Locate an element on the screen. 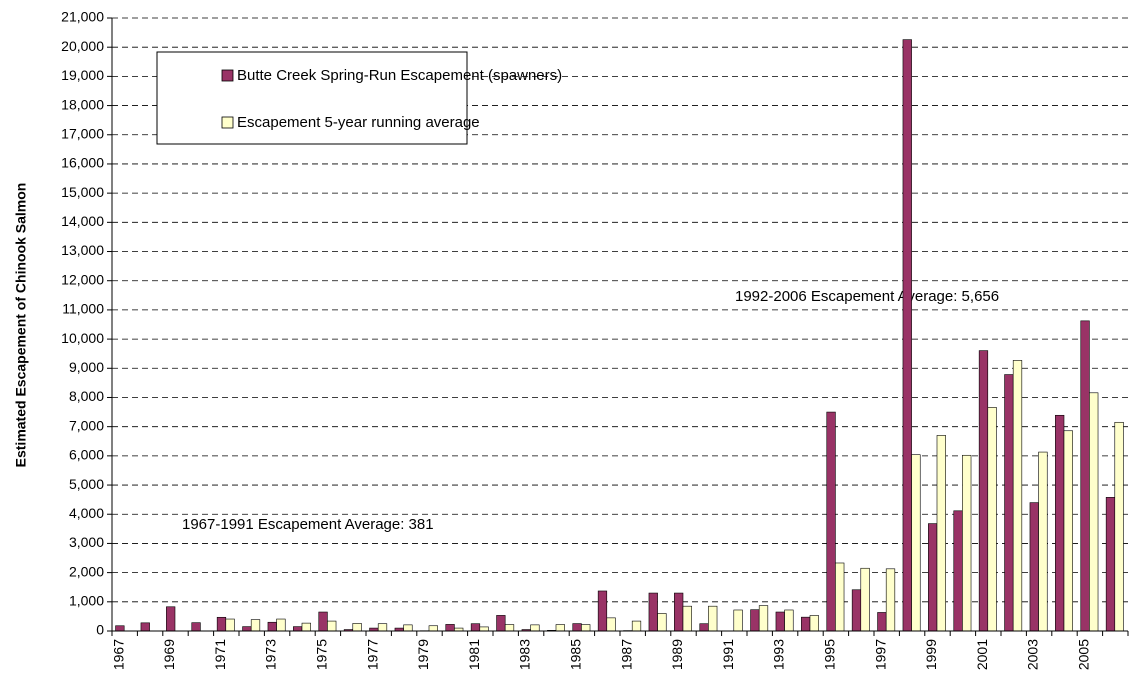  x-tick-label: 1997 is located at coordinates (880, 654).